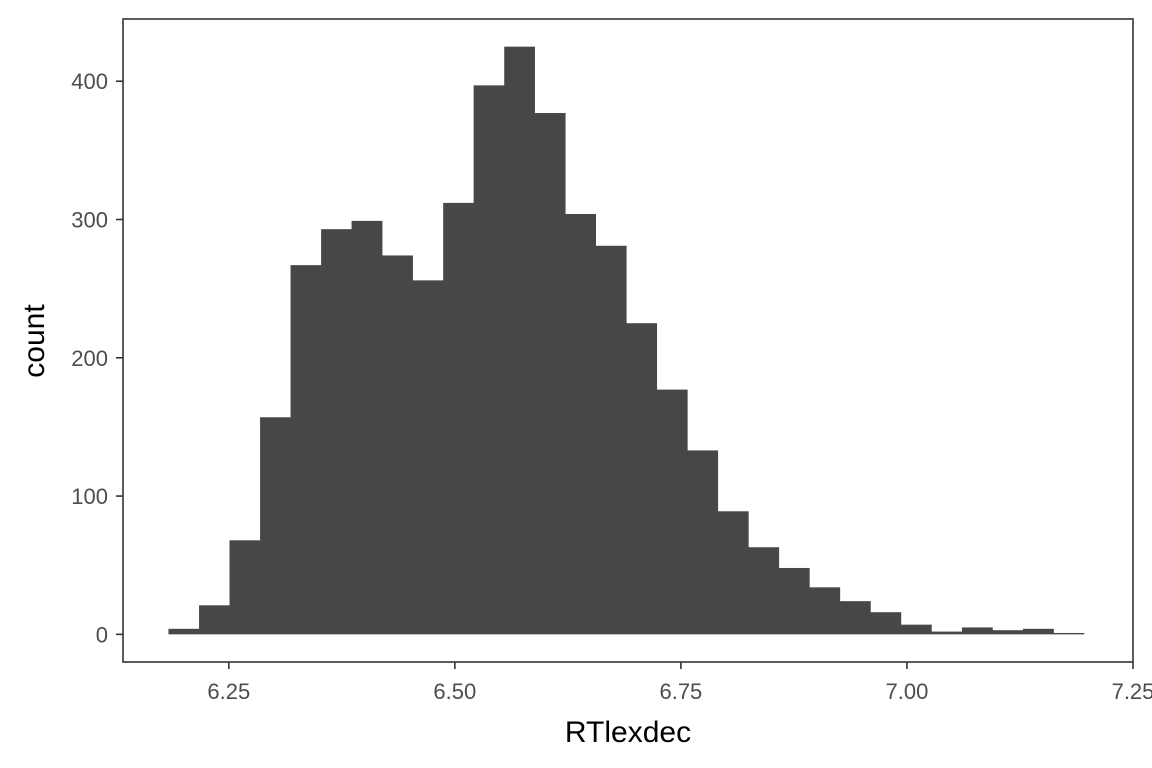  Describe the element at coordinates (1132, 691) in the screenshot. I see `x-tick-label: 7.25` at that location.